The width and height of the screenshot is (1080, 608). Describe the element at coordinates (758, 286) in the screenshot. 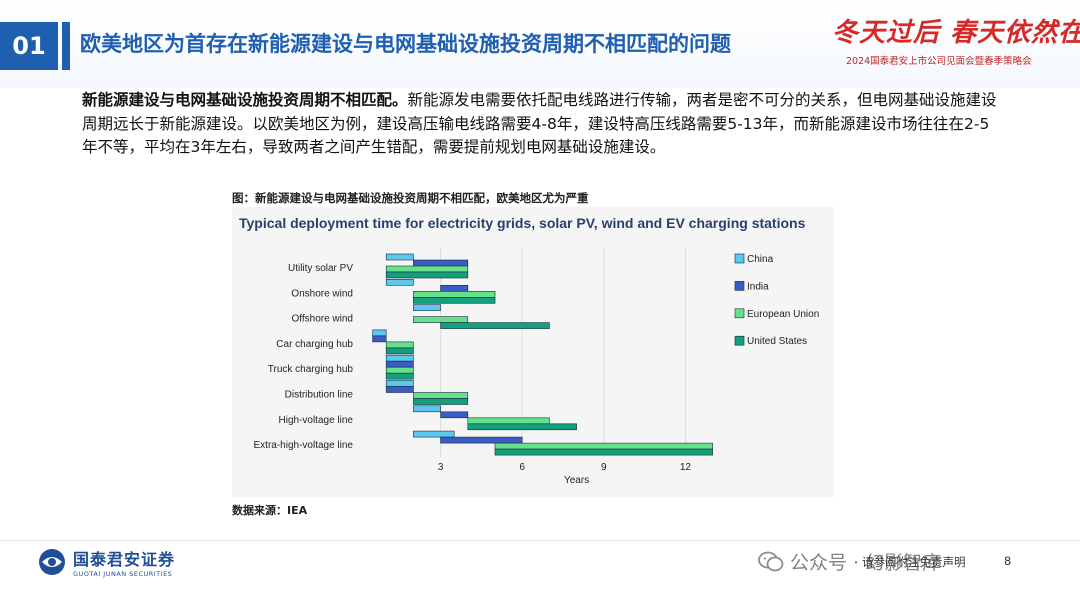

I see `legend-label: India` at that location.